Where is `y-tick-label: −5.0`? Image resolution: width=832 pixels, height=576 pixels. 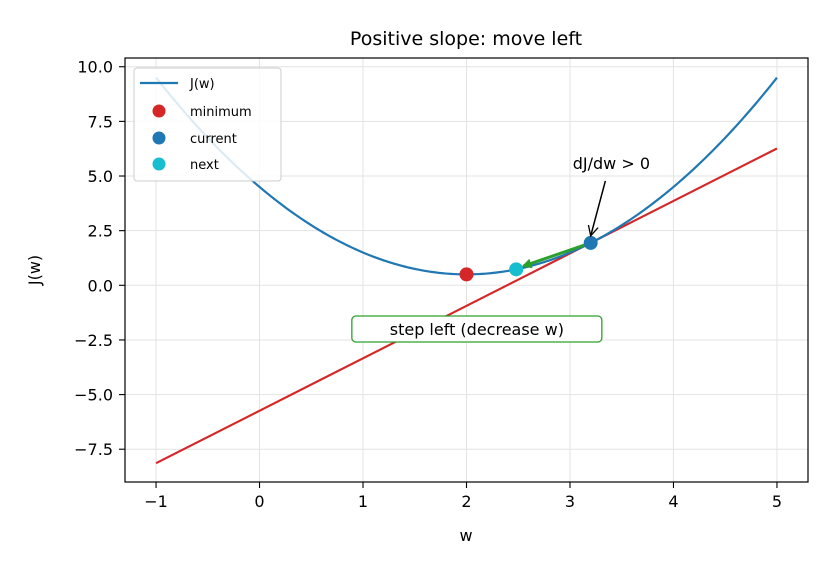
y-tick-label: −5.0 is located at coordinates (93, 395).